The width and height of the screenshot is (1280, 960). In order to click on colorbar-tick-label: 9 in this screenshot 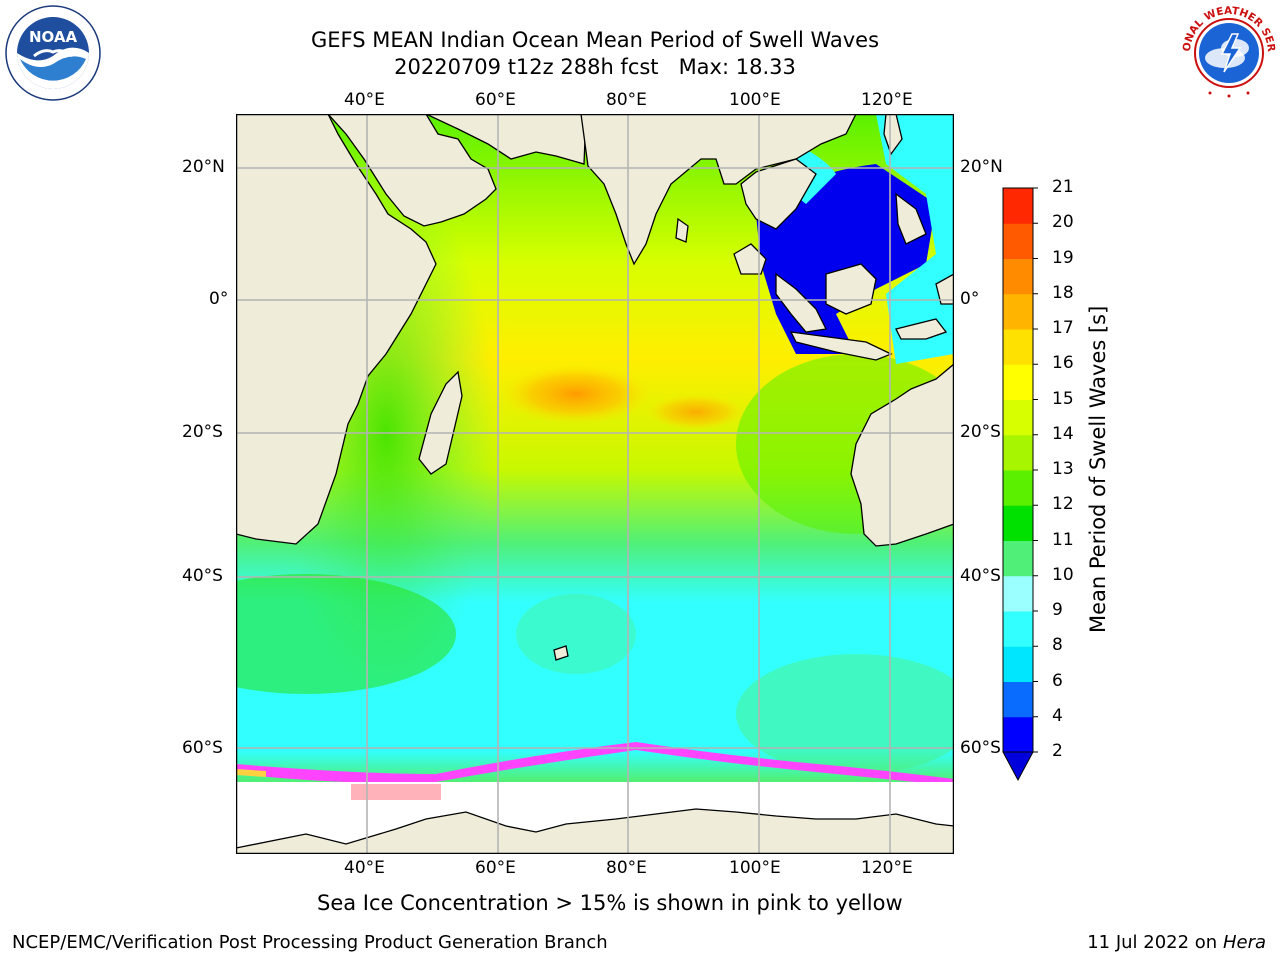, I will do `click(1057, 610)`.